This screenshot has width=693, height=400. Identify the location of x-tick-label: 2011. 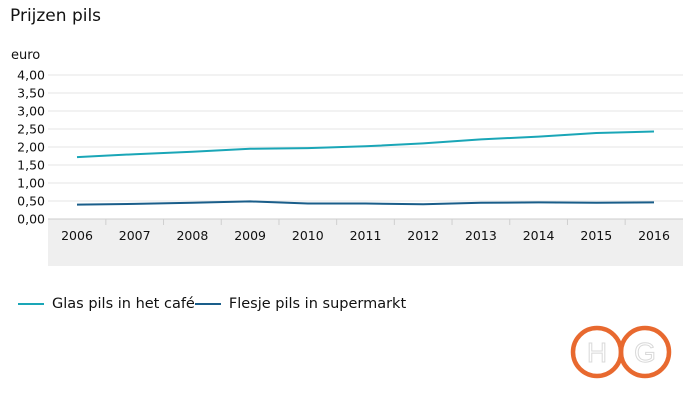
(366, 235).